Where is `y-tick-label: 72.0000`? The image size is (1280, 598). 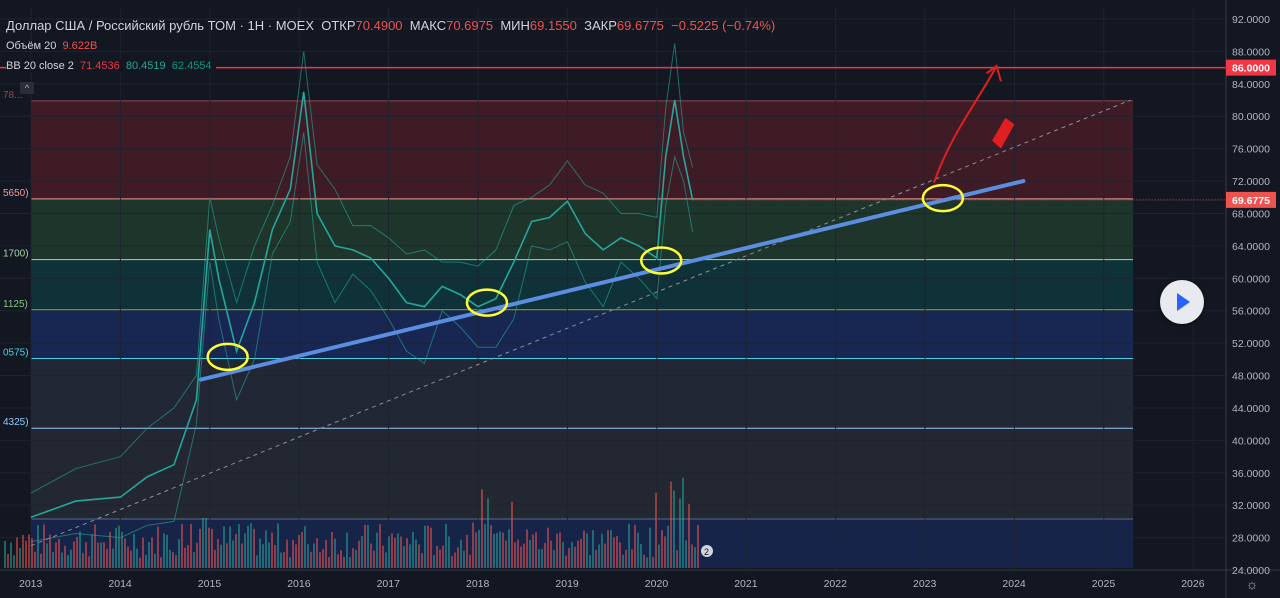
y-tick-label: 72.0000 is located at coordinates (1251, 182).